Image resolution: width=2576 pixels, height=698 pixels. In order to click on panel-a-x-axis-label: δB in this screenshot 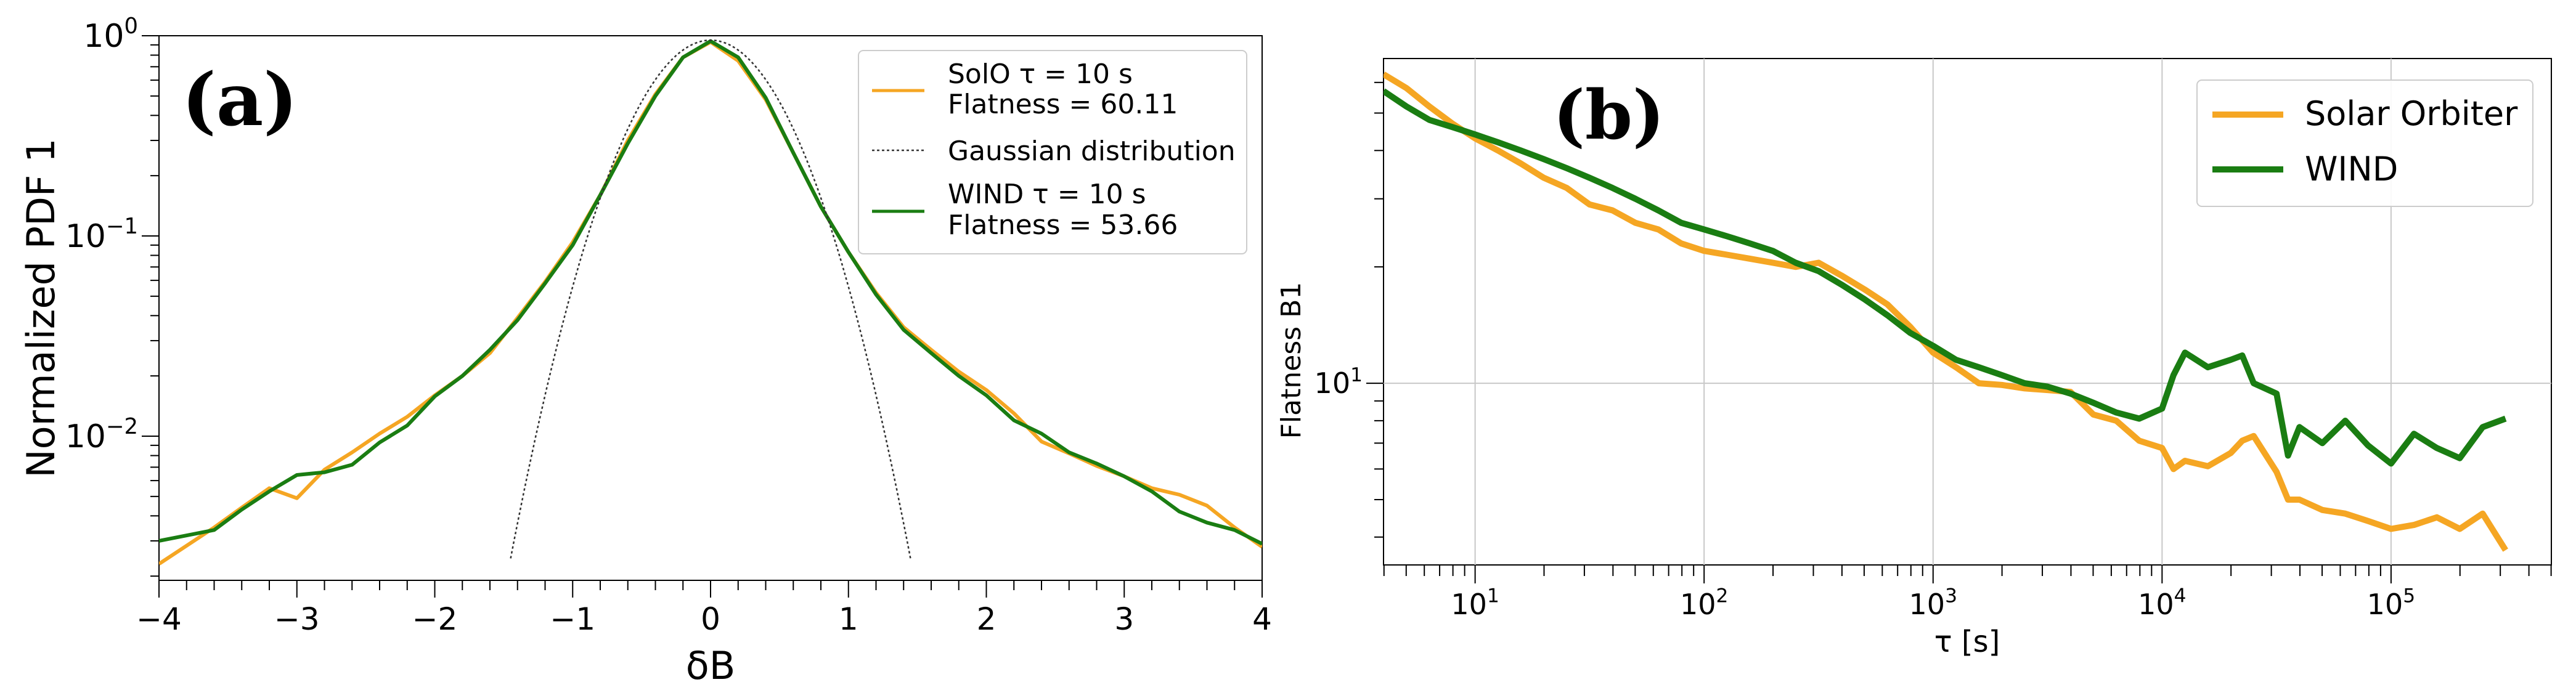, I will do `click(711, 665)`.